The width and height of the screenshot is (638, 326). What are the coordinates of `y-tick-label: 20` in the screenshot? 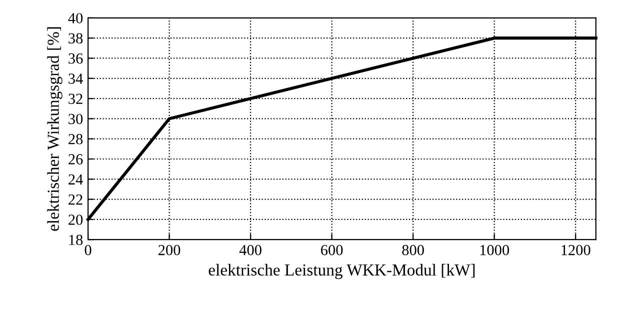 It's located at (75, 219).